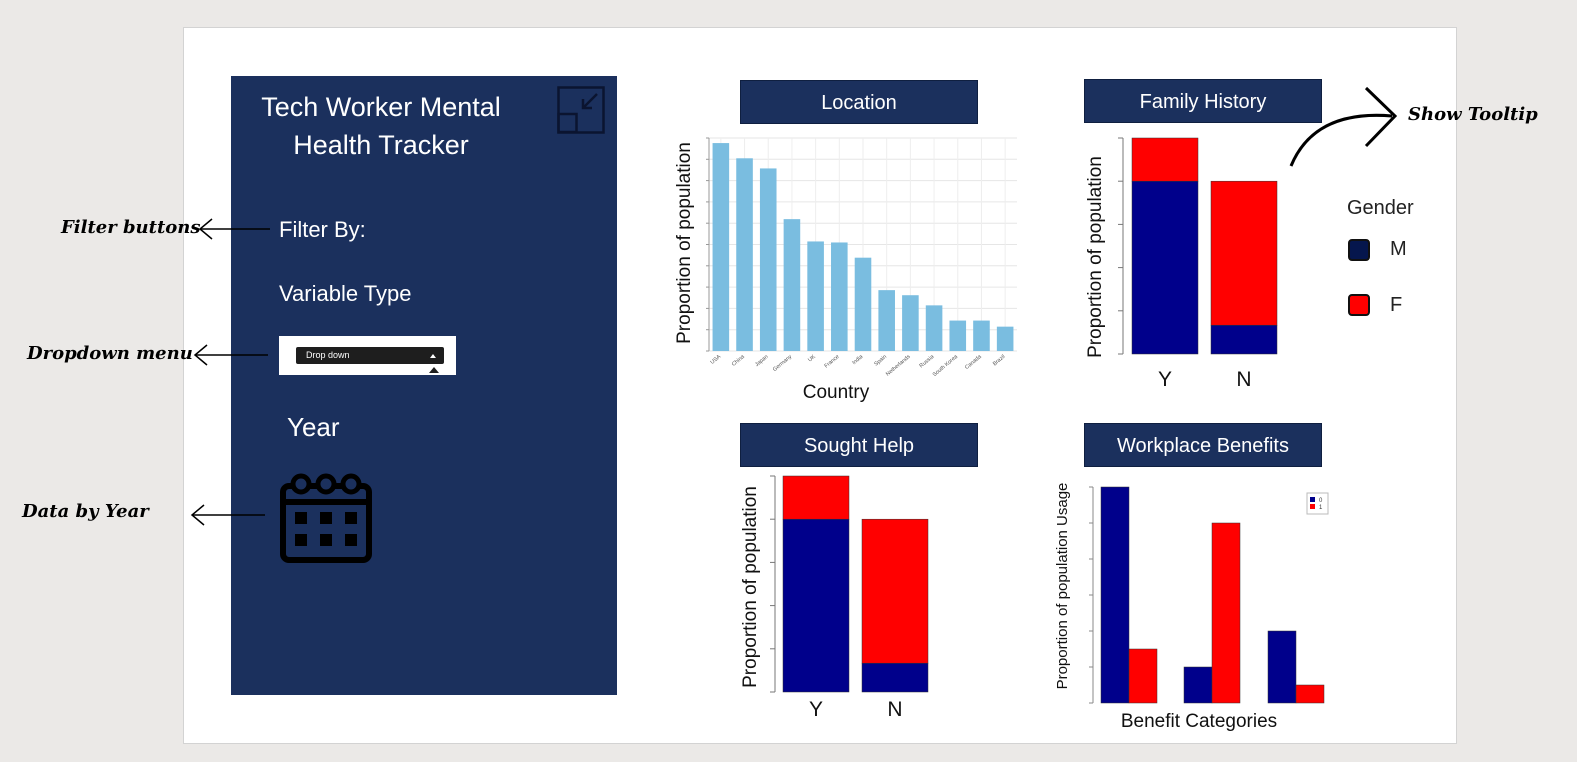 The width and height of the screenshot is (1577, 762). I want to click on calendar-icon, so click(327, 518).